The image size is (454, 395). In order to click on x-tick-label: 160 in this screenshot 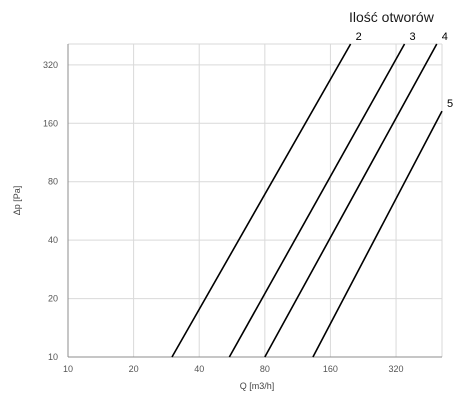, I will do `click(330, 369)`.